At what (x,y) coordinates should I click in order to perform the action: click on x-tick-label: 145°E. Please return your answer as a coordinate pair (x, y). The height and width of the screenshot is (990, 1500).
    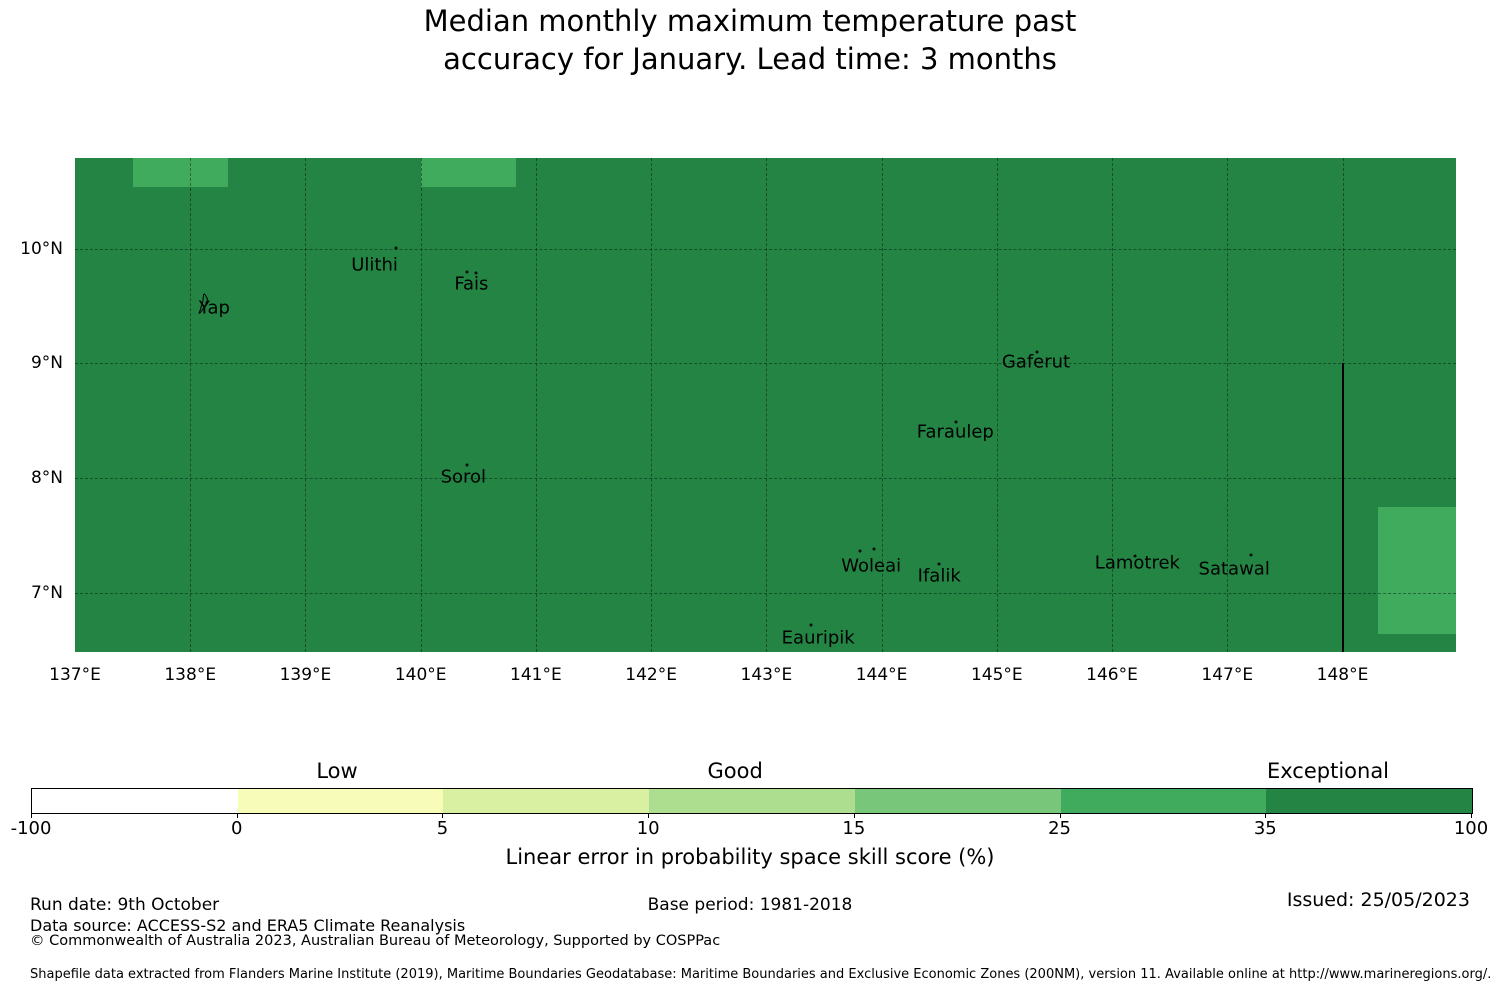
    Looking at the image, I should click on (996, 675).